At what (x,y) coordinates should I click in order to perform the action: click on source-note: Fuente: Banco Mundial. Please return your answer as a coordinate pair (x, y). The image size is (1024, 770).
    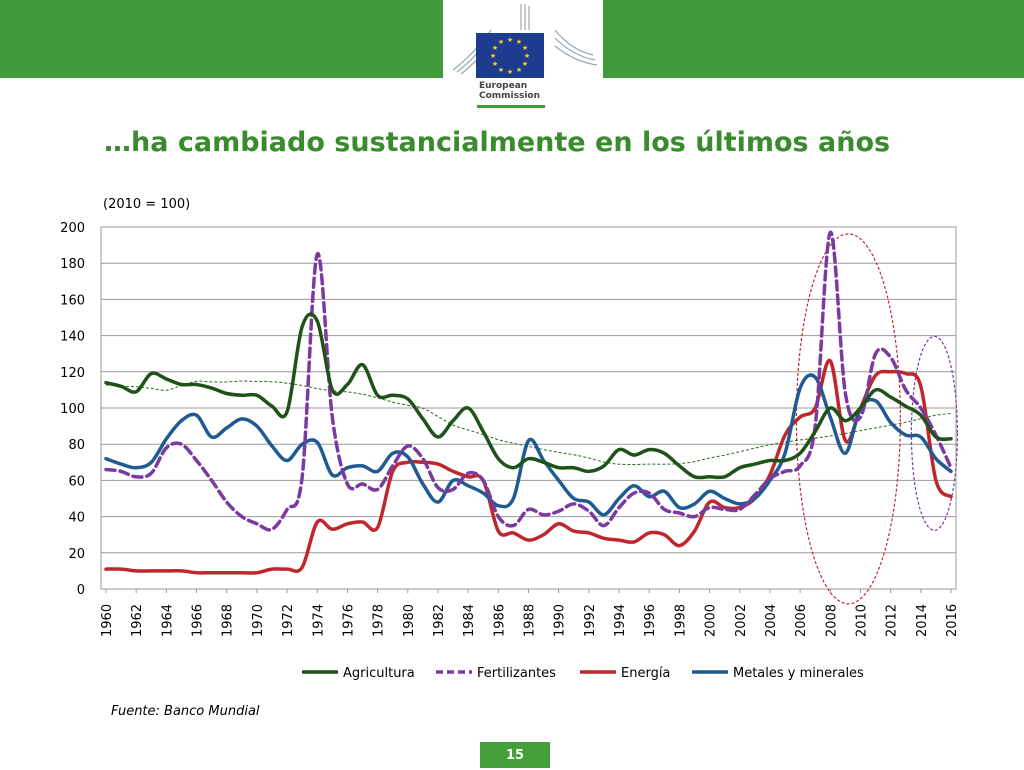
    Looking at the image, I should click on (185, 711).